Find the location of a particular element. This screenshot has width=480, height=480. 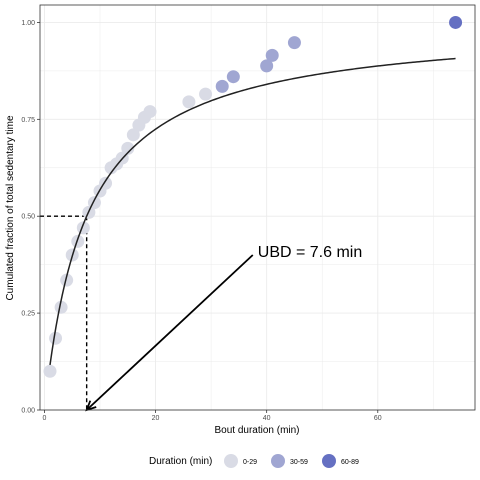

x-axis-title: Bout duration (min) is located at coordinates (256, 430).